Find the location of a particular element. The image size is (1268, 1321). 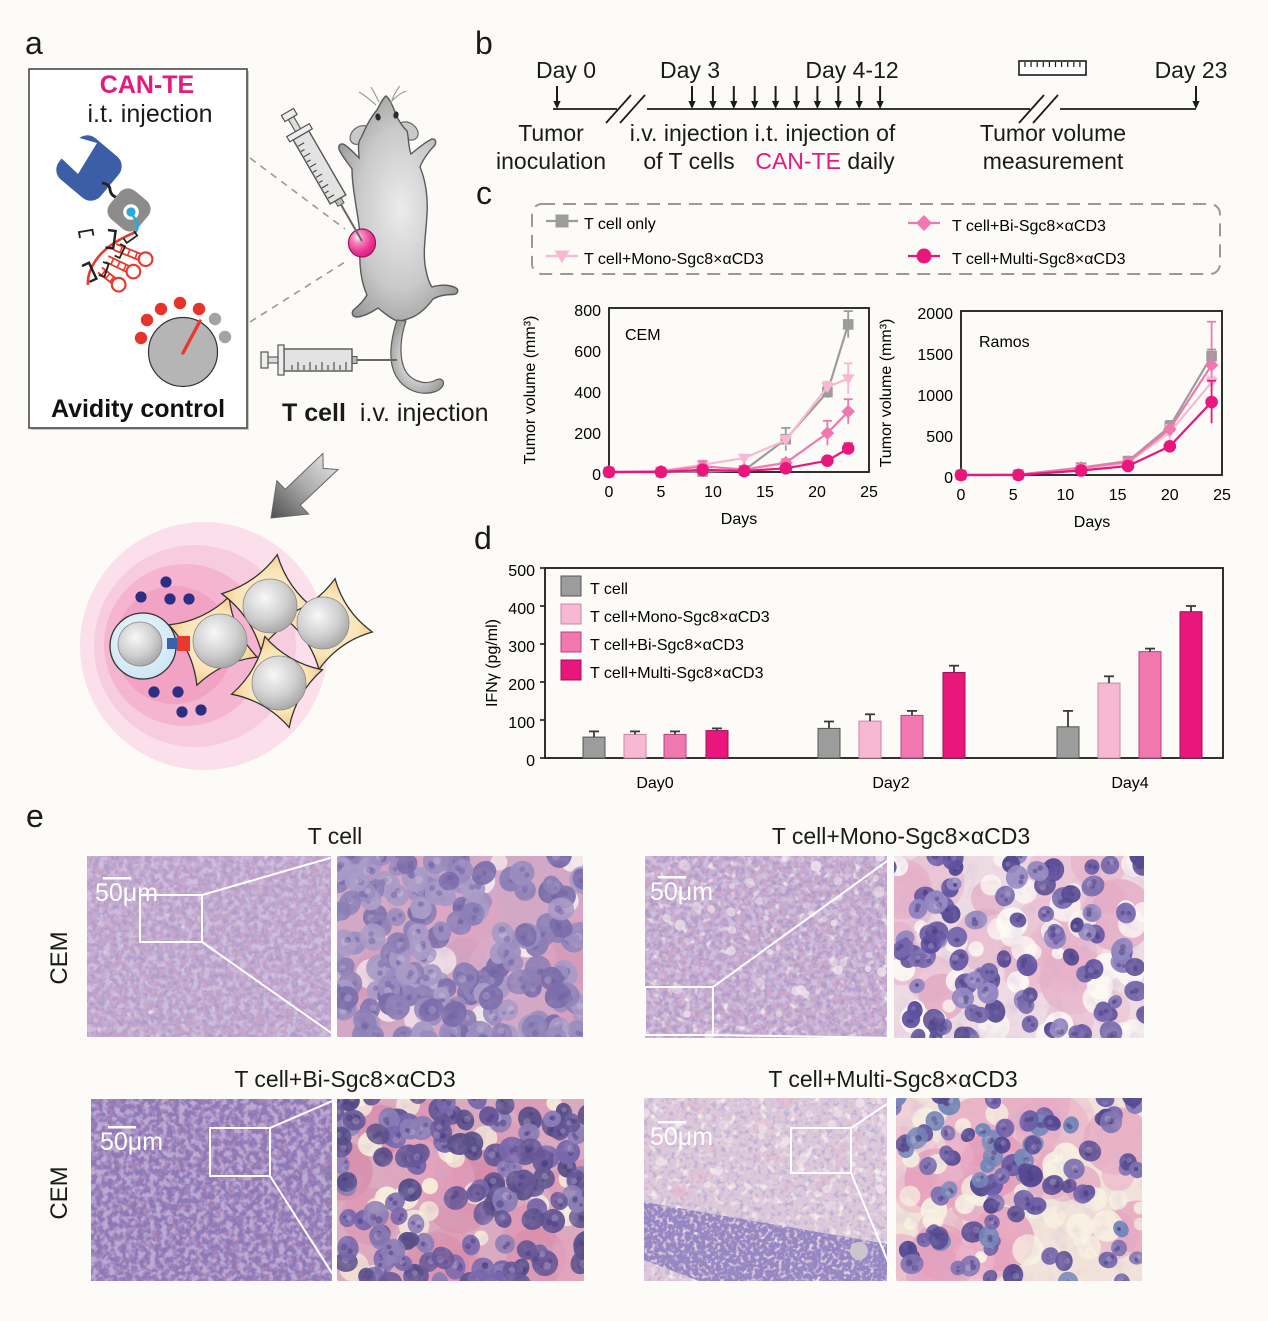

svg-text: T cell only is located at coordinates (620, 224).